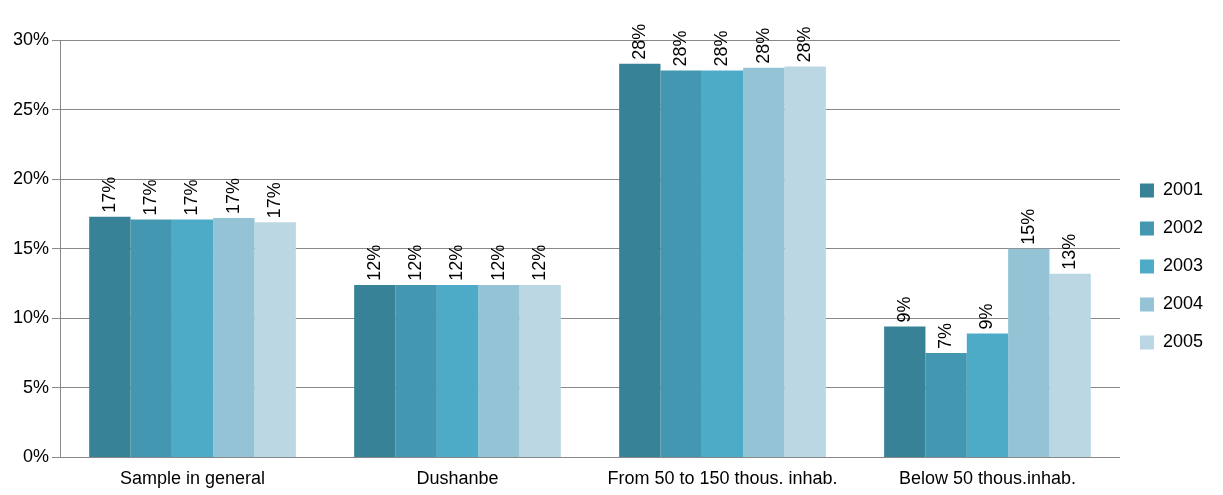 The image size is (1223, 495). I want to click on legend-label: 2003, so click(1182, 265).